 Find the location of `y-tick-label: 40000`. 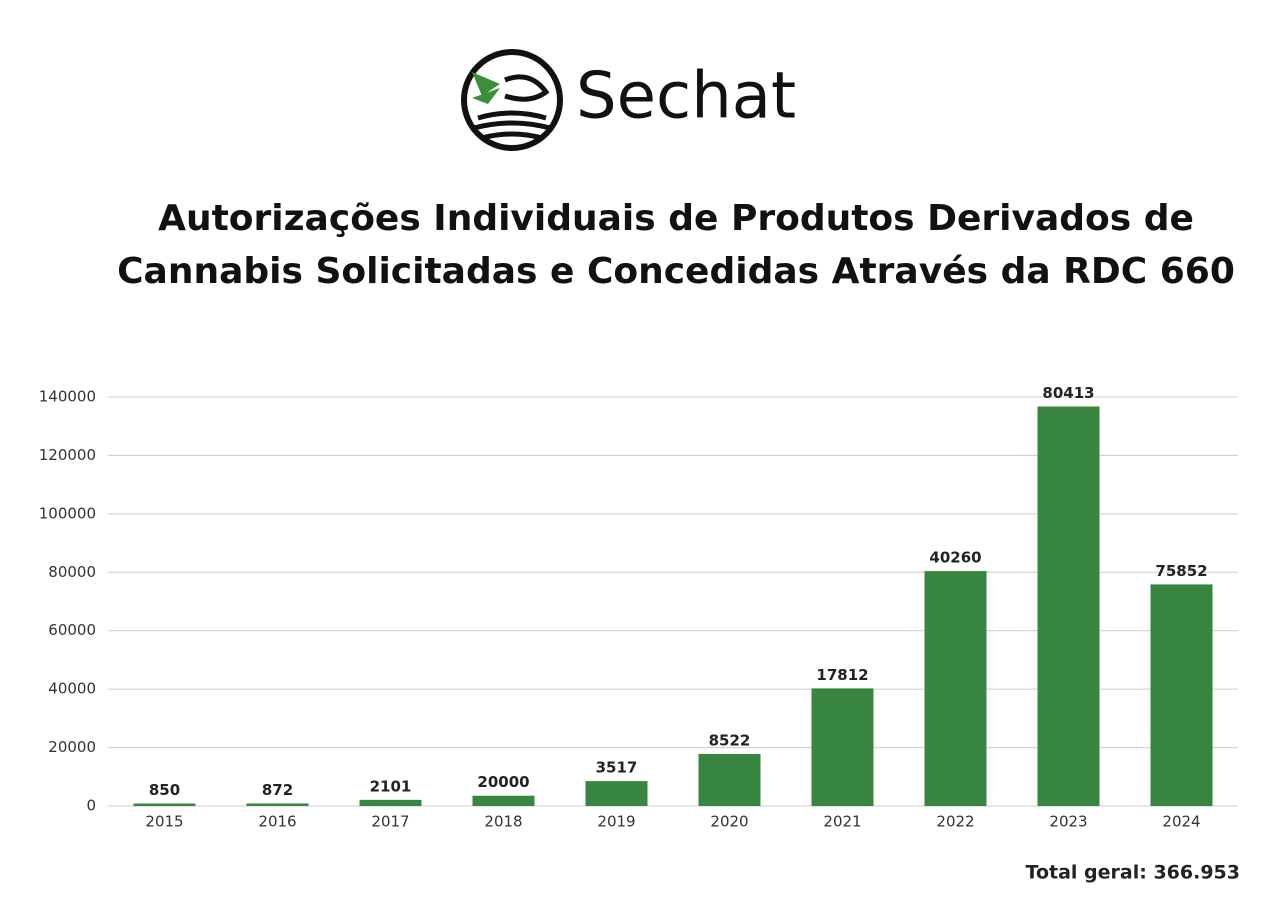

y-tick-label: 40000 is located at coordinates (72, 689).